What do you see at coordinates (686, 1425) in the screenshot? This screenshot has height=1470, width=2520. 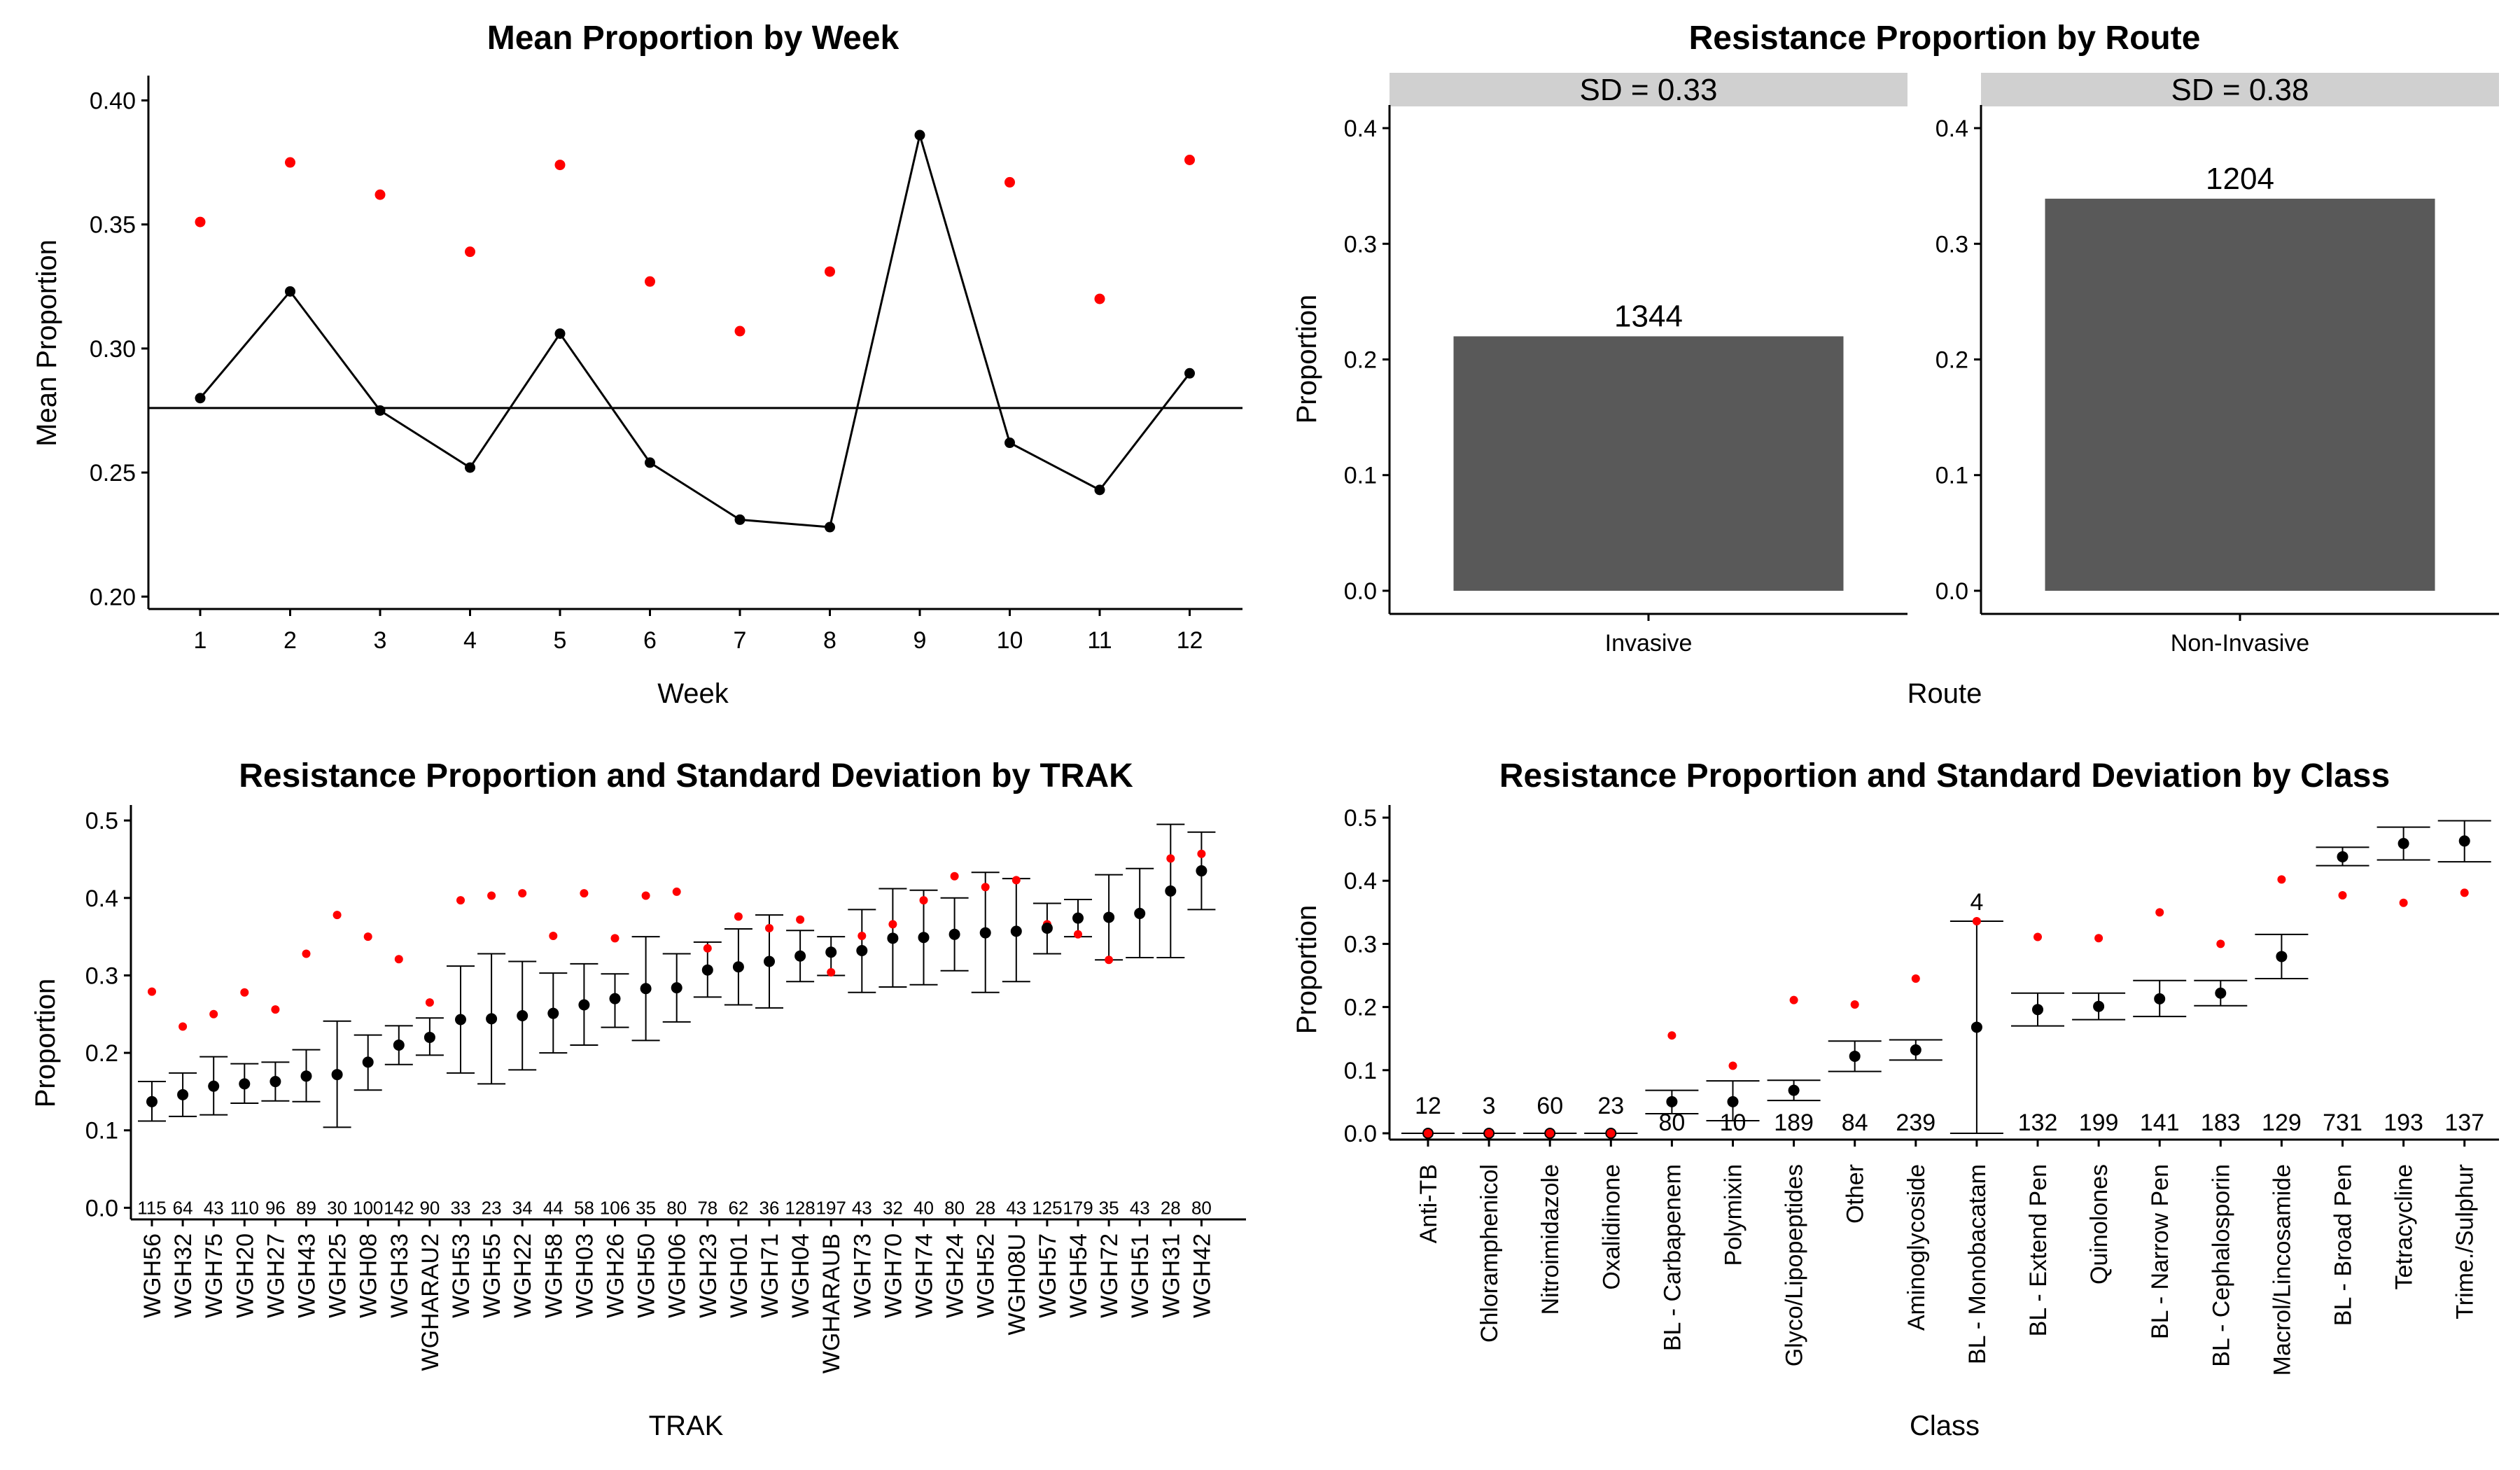 I see `x-axis-label: TRAK` at bounding box center [686, 1425].